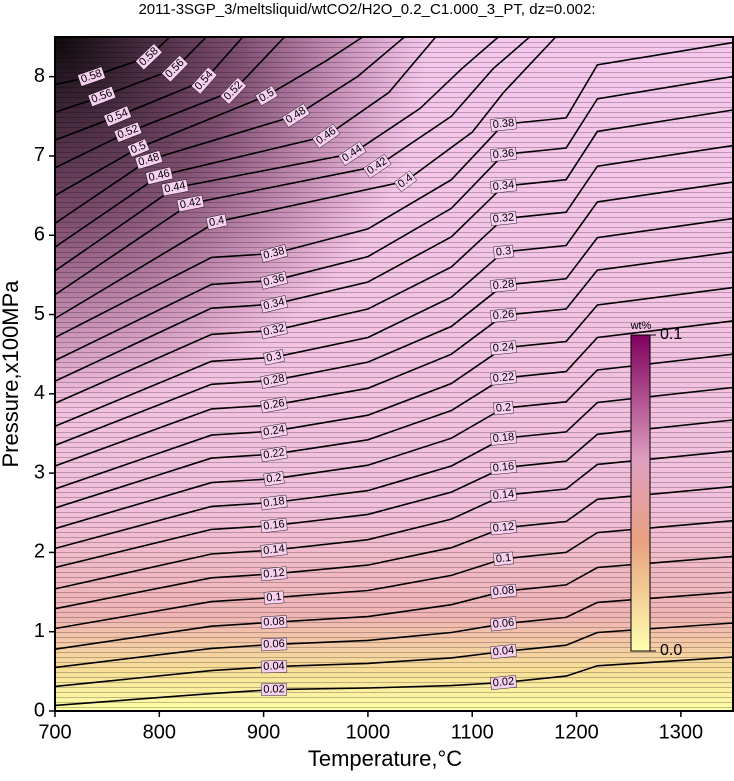 Image resolution: width=734 pixels, height=781 pixels. I want to click on contour-label: 0.26, so click(274, 405).